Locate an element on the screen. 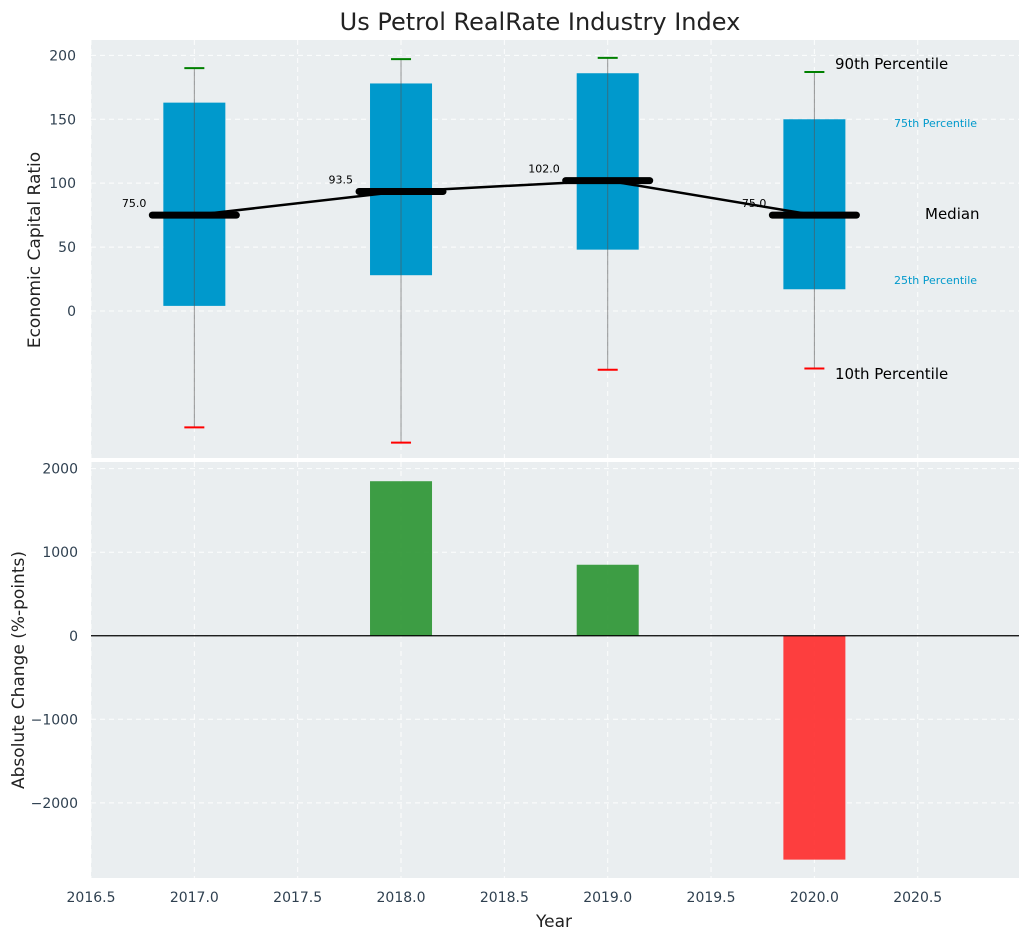 The width and height of the screenshot is (1029, 940). bottom-y-tick-label-2: 0 is located at coordinates (73, 637).